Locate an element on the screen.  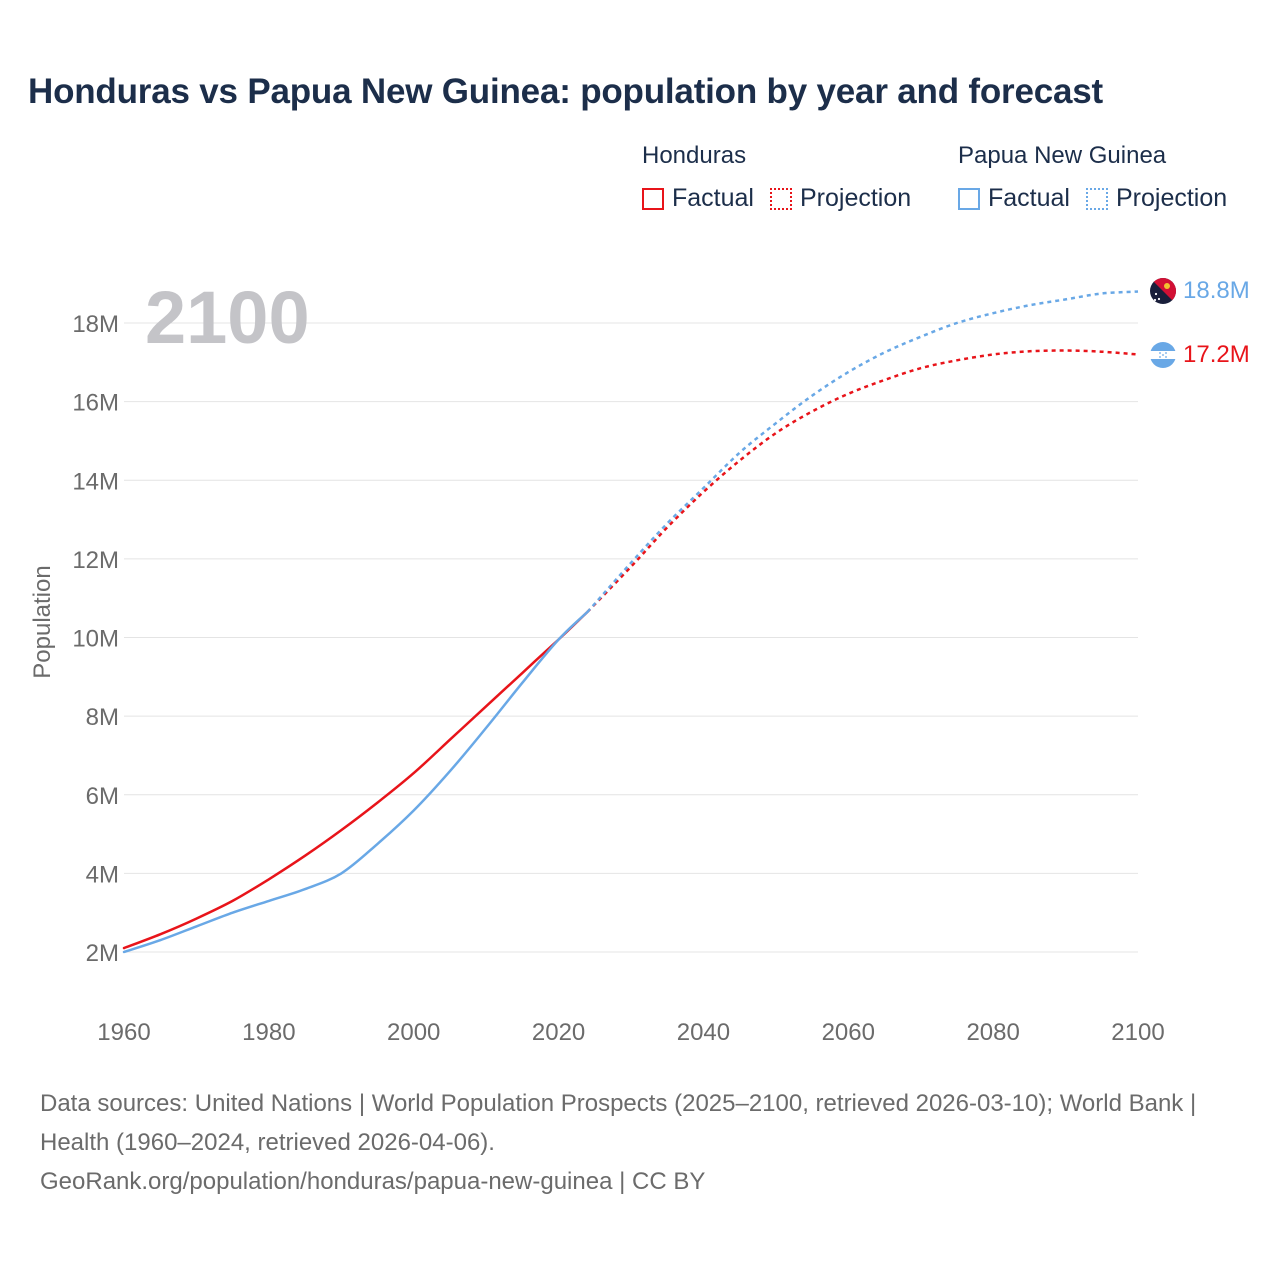
y-tick-label: 8M is located at coordinates (102, 717).